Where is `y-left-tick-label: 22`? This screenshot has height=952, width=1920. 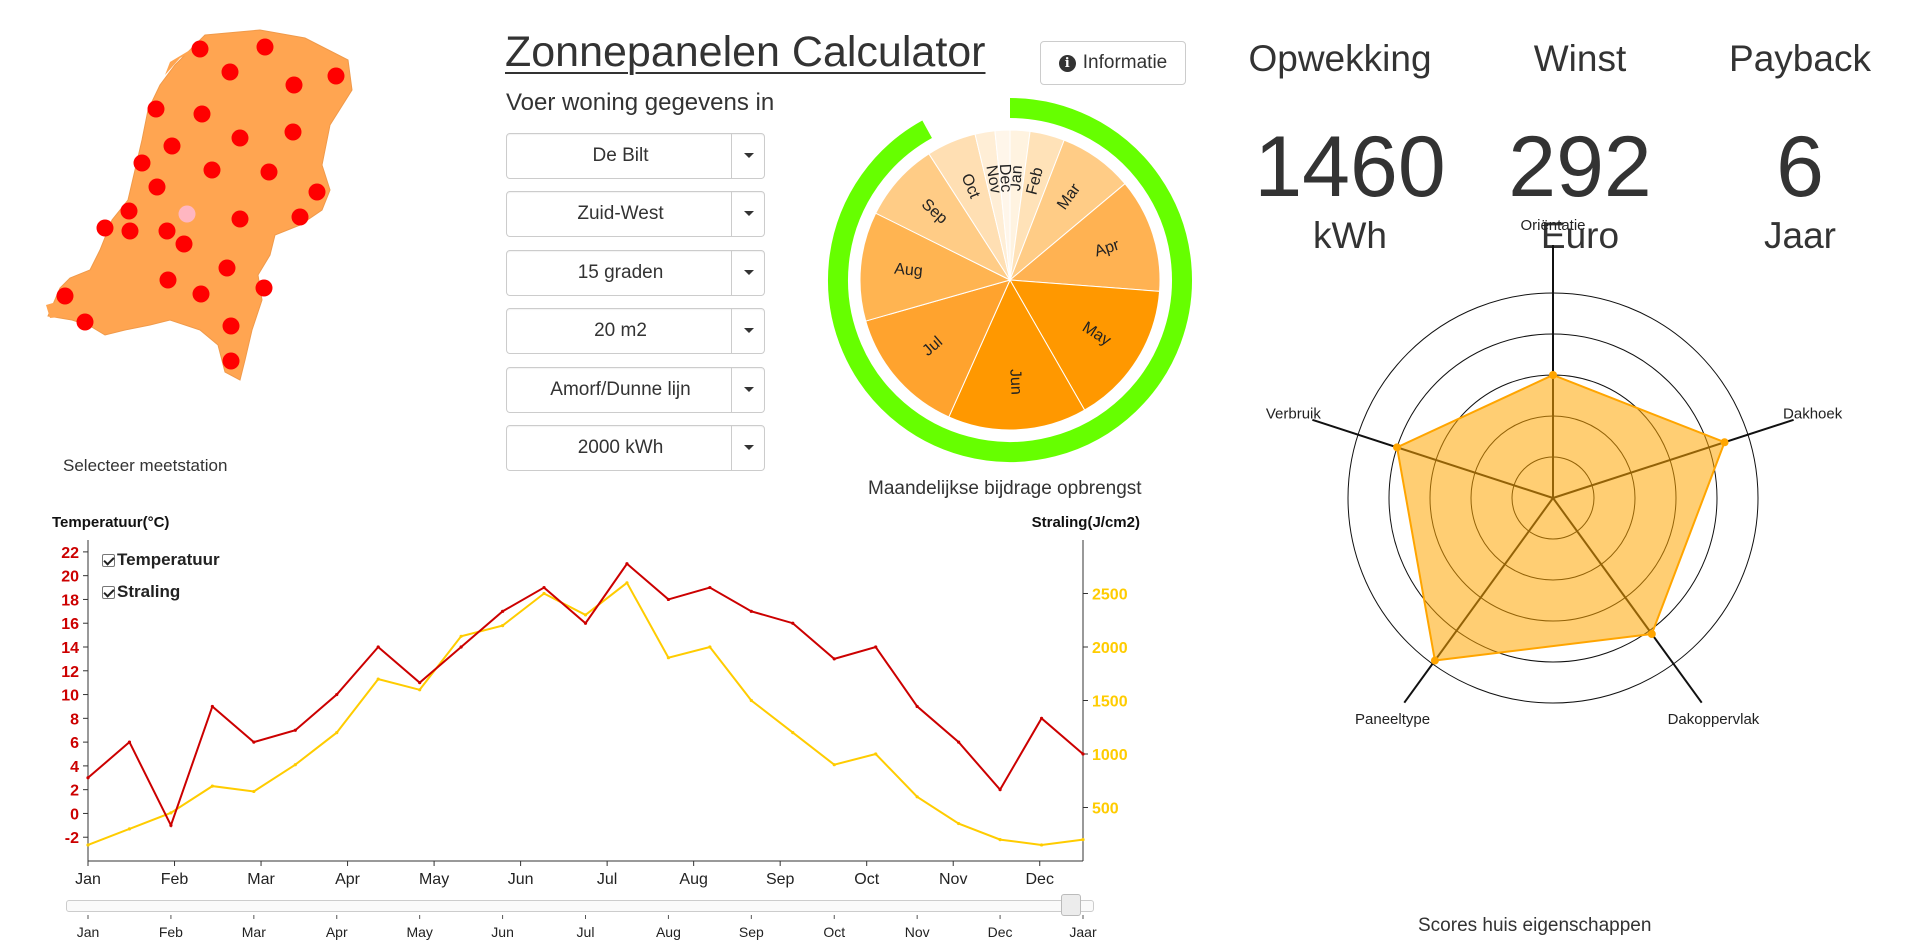
y-left-tick-label: 22 is located at coordinates (70, 553).